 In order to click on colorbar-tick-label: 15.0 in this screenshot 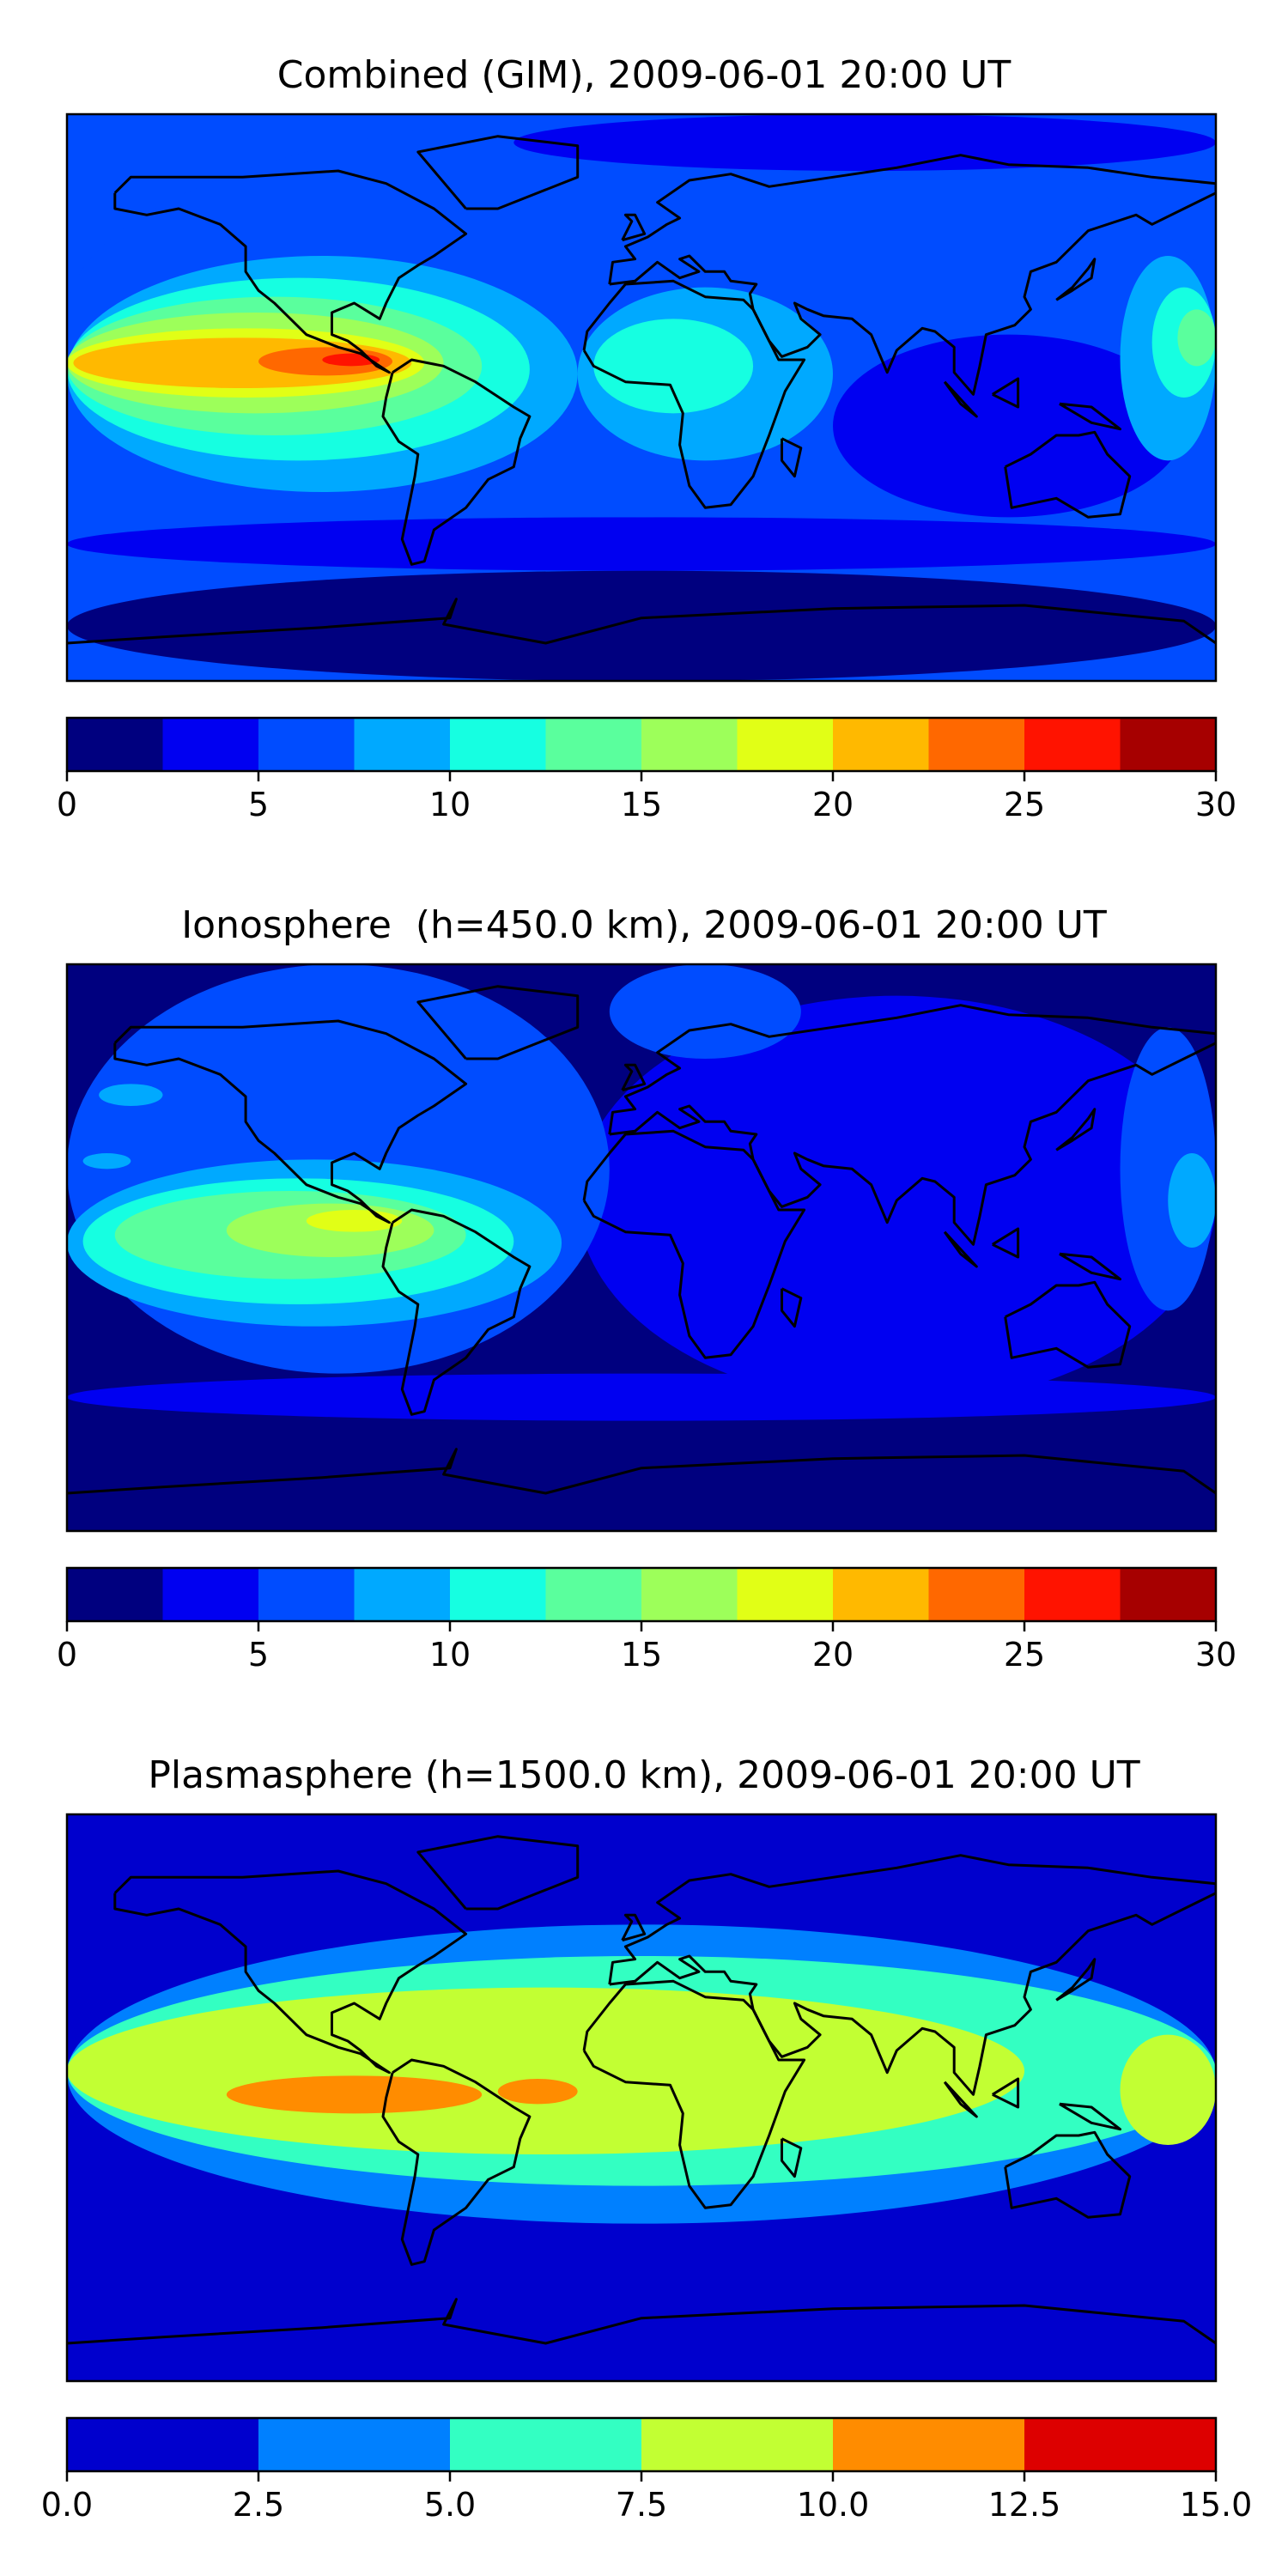, I will do `click(1217, 2505)`.